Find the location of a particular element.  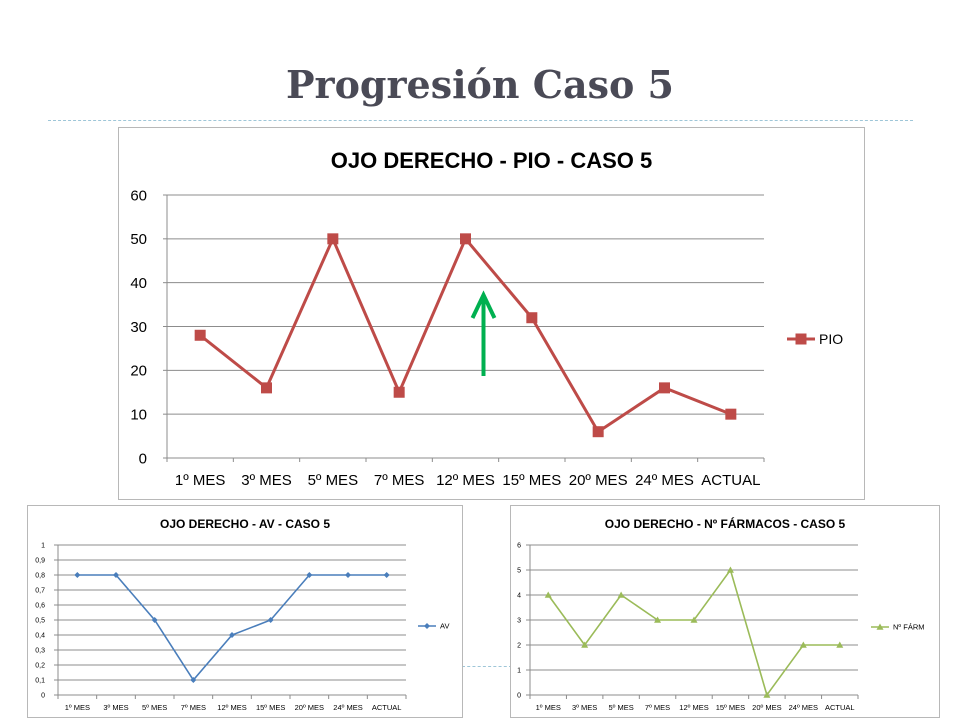

y-tick-label: 60 is located at coordinates (138, 195).